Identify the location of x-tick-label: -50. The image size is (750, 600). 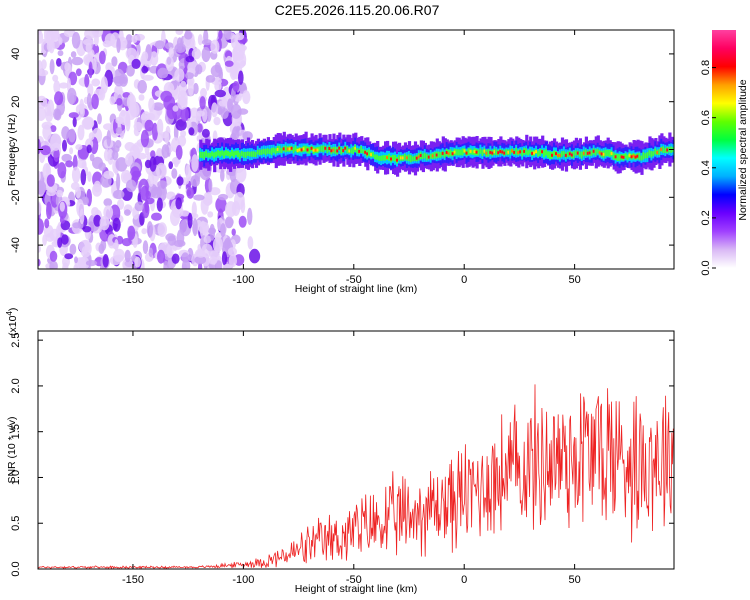
(354, 280).